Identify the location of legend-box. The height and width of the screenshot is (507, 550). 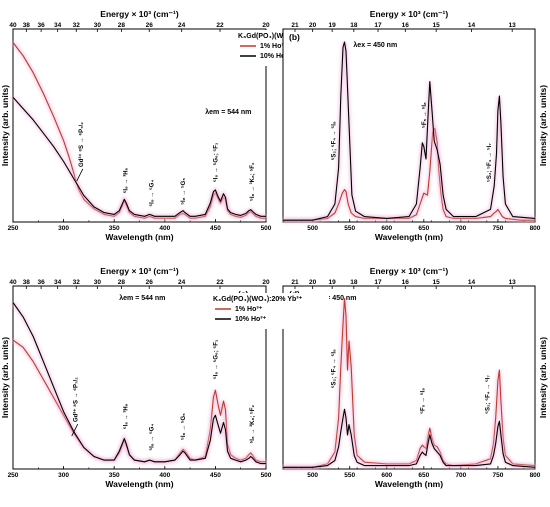
(270, 311).